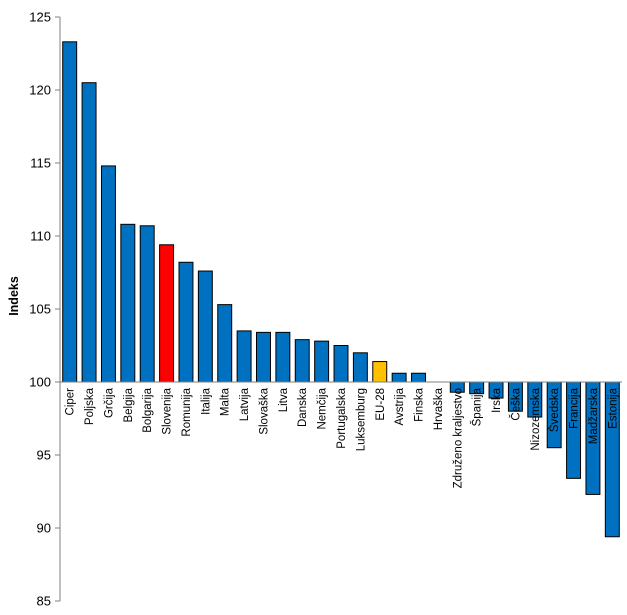  Describe the element at coordinates (40, 163) in the screenshot. I see `y-tick-label: 115` at that location.